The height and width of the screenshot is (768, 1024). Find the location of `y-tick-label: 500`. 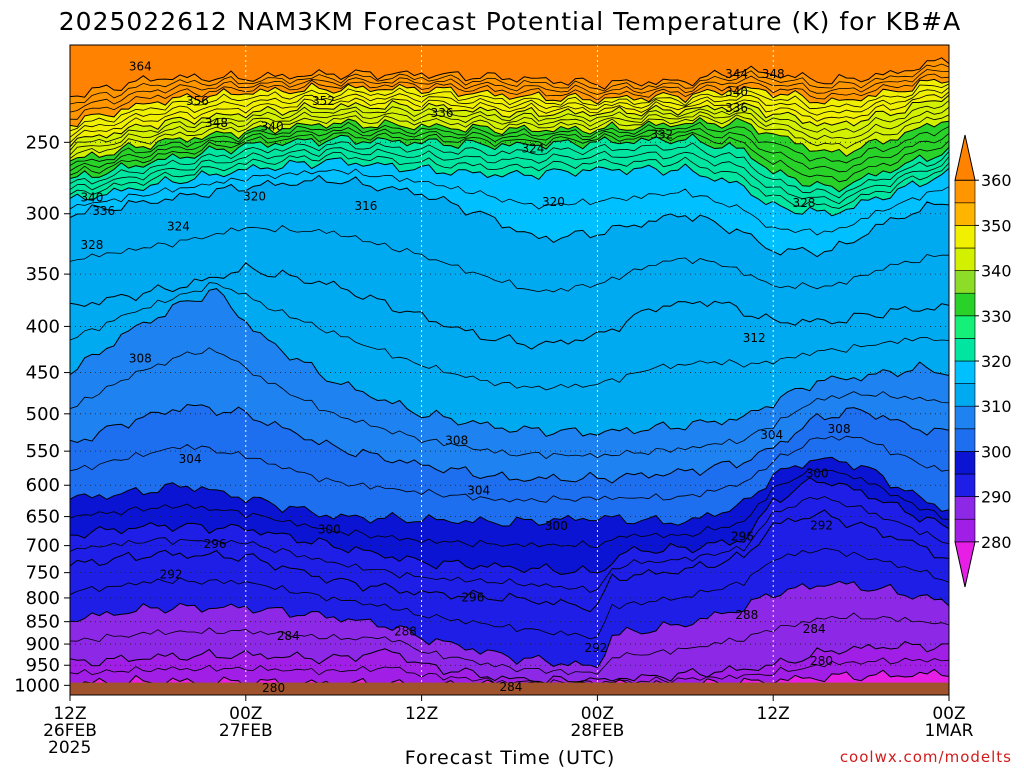

y-tick-label: 500 is located at coordinates (43, 414).